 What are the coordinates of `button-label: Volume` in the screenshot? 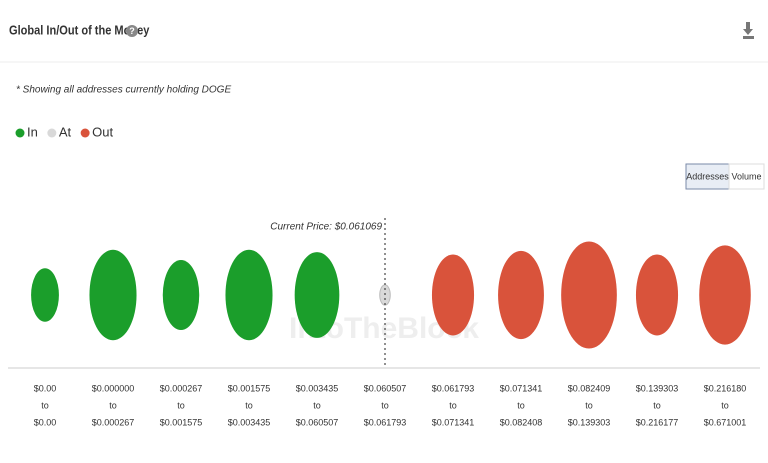 It's located at (746, 176).